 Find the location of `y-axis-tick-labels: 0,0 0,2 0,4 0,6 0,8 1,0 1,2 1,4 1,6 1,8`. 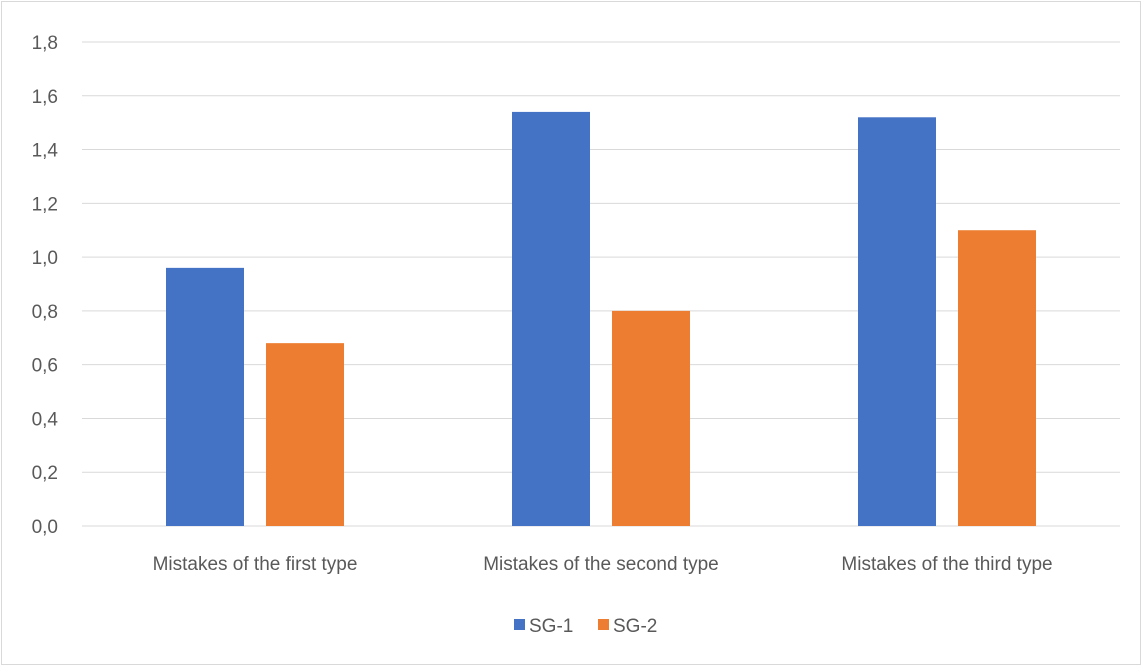

y-axis-tick-labels: 0,0 0,2 0,4 0,6 0,8 1,0 1,2 1,4 1,6 1,8 is located at coordinates (45, 285).